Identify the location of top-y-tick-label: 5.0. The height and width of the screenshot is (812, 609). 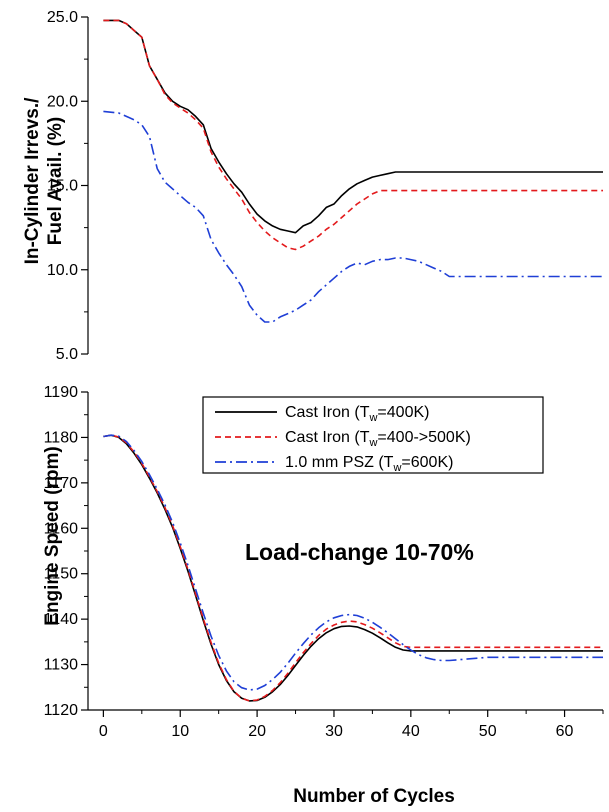
(67, 354).